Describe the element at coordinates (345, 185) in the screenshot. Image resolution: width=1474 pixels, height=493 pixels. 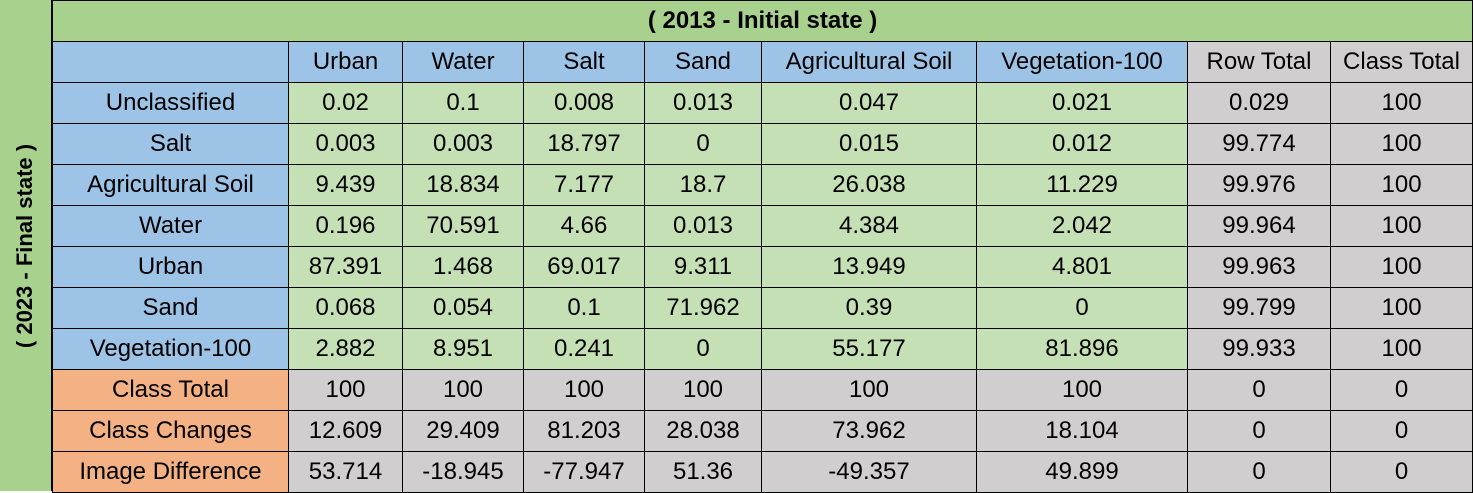
I see `table-cell: 9.439` at that location.